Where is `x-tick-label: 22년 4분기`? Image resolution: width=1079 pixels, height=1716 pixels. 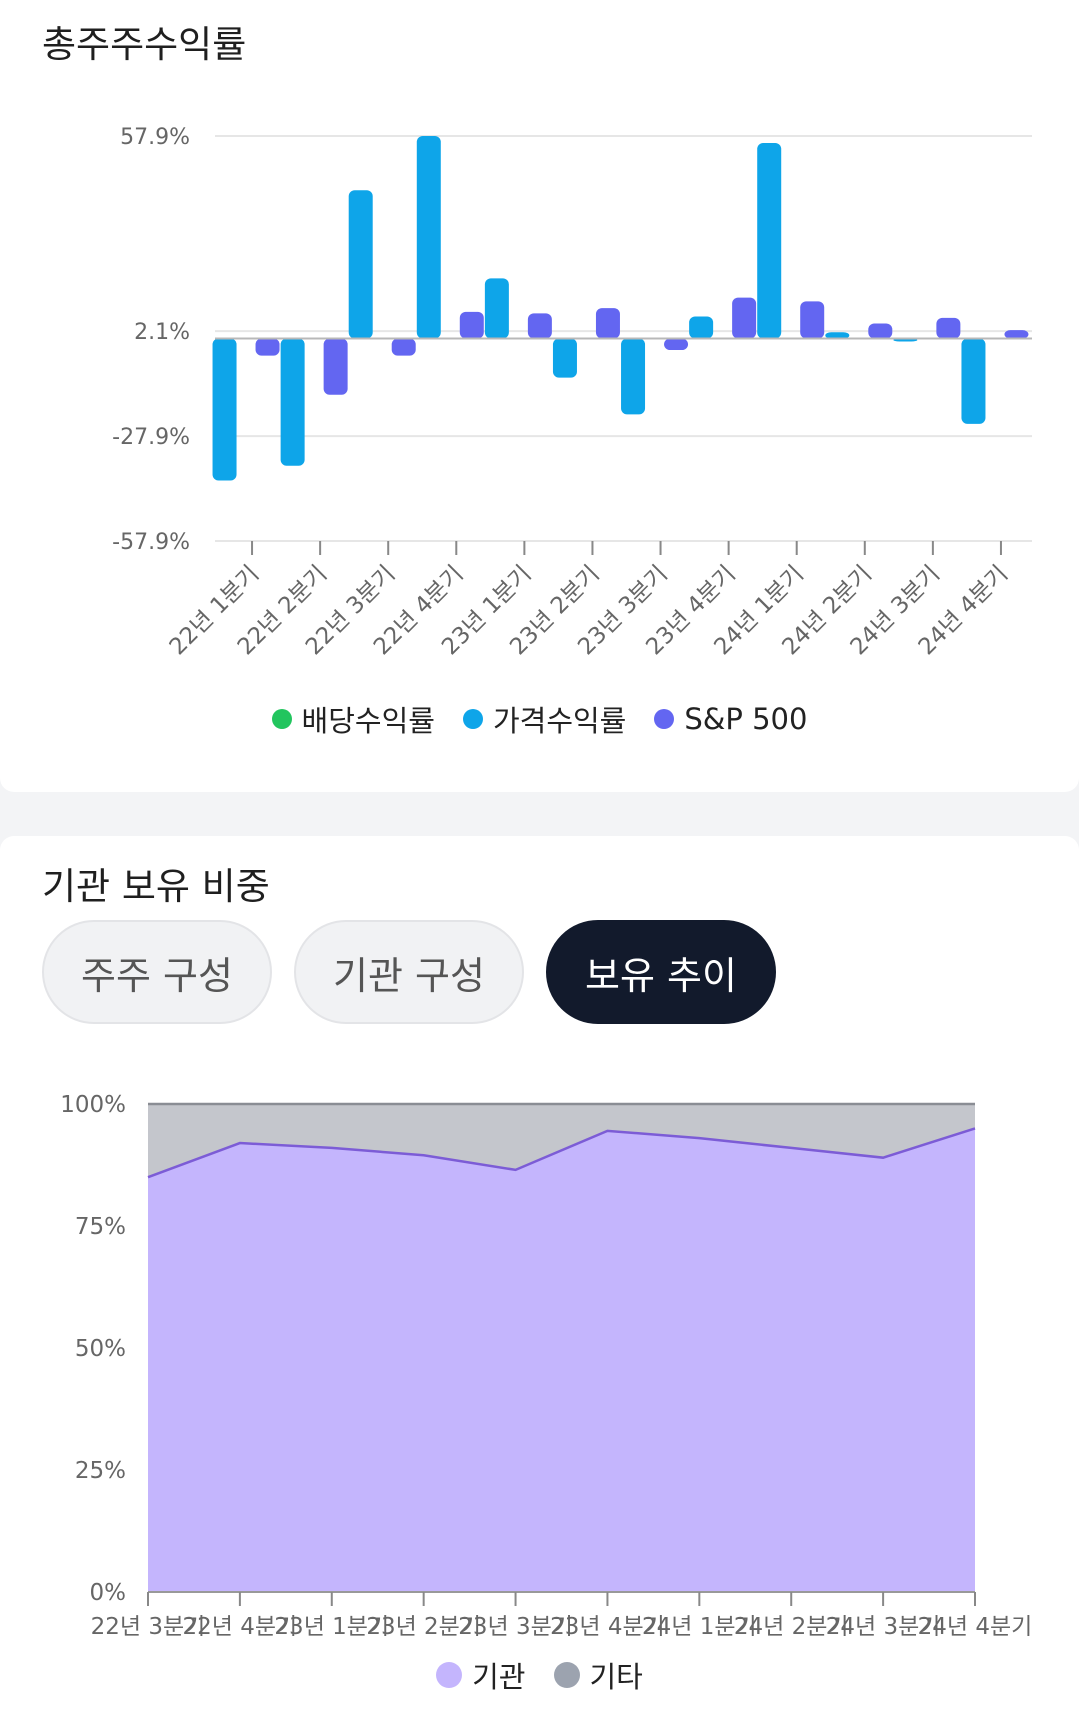
x-tick-label: 22년 4분기 is located at coordinates (240, 1625).